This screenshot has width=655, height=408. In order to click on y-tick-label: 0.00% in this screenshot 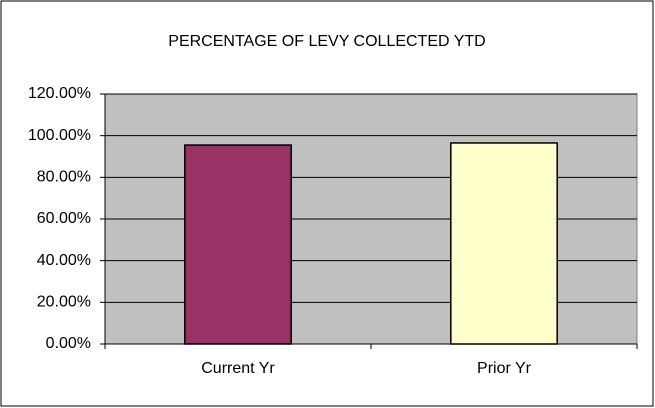, I will do `click(68, 343)`.